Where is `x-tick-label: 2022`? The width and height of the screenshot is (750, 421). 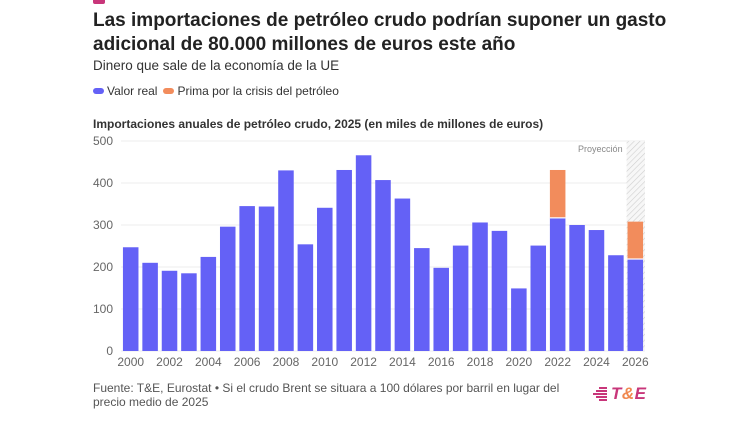 x-tick-label: 2022 is located at coordinates (557, 362).